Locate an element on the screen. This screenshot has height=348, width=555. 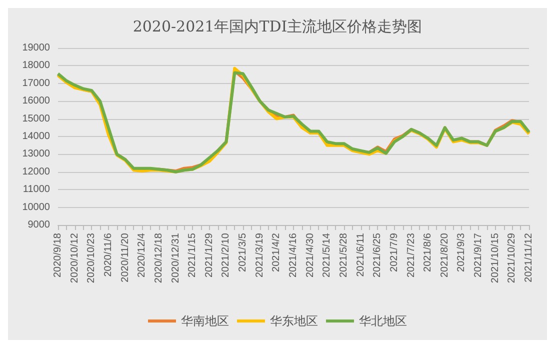
x-tick-label: 2020/12/31 is located at coordinates (176, 258).